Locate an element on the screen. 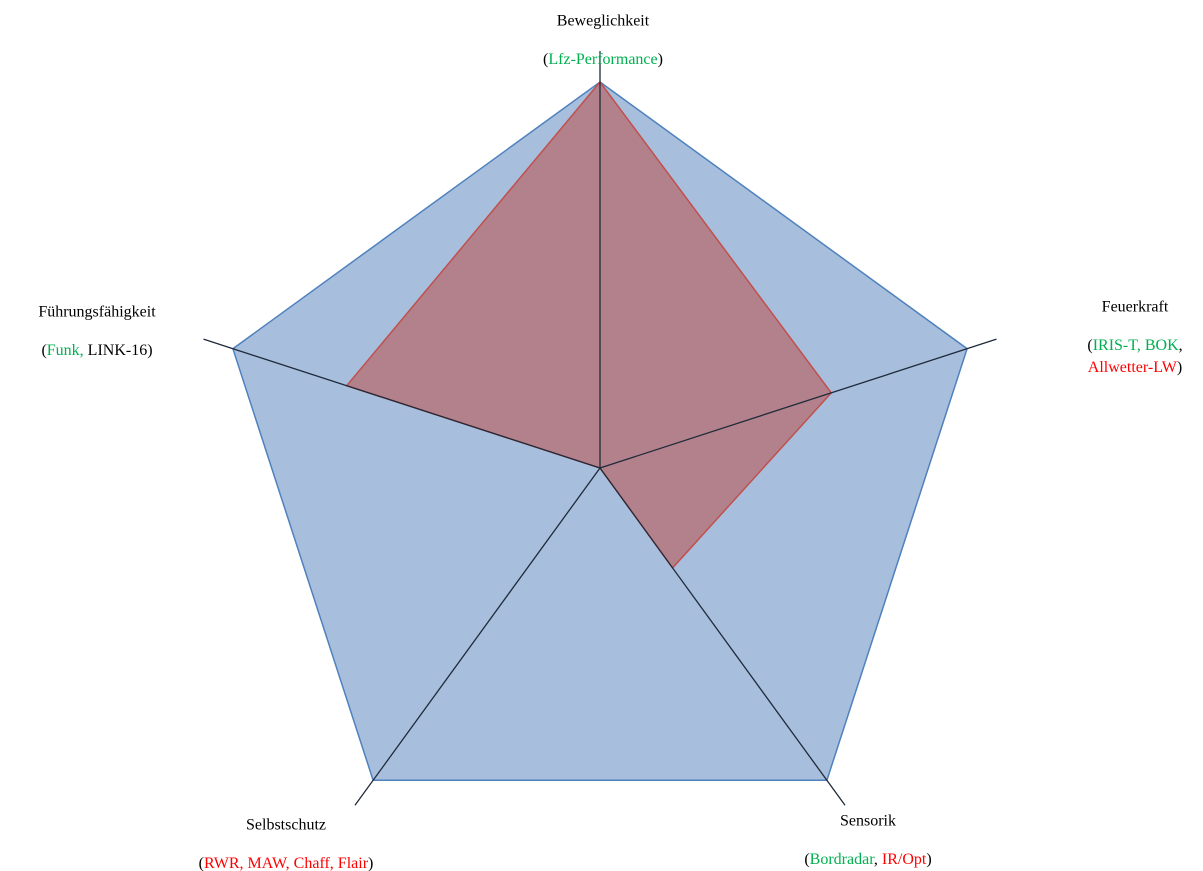 Image resolution: width=1203 pixels, height=871 pixels. axis-label: Sensorik is located at coordinates (868, 821).